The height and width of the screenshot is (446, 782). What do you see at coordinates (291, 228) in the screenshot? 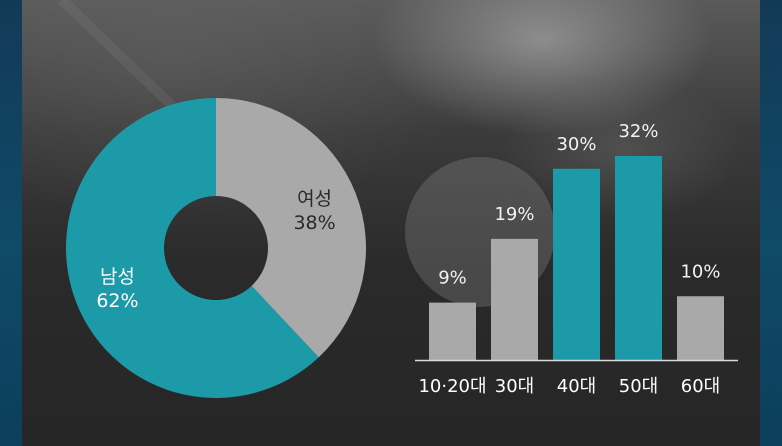
I see `donut-slice-female` at bounding box center [291, 228].